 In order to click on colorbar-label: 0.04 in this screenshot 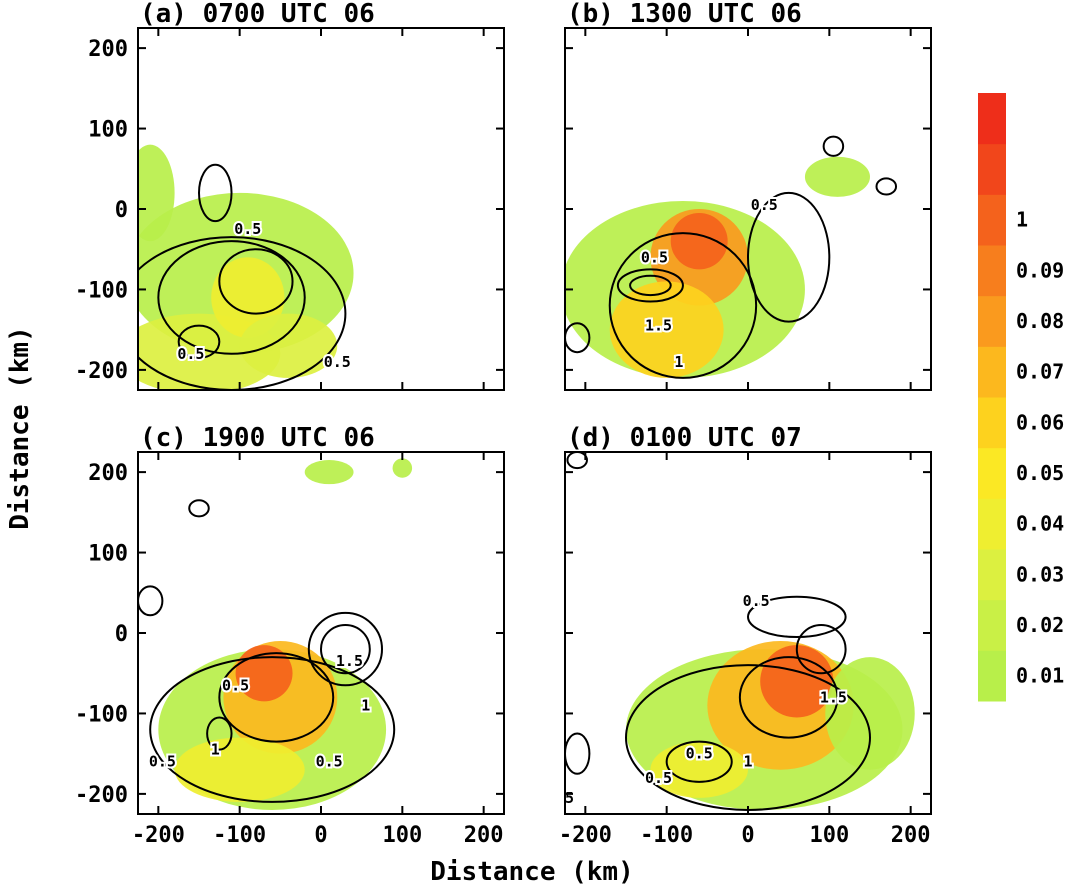, I will do `click(1040, 524)`.